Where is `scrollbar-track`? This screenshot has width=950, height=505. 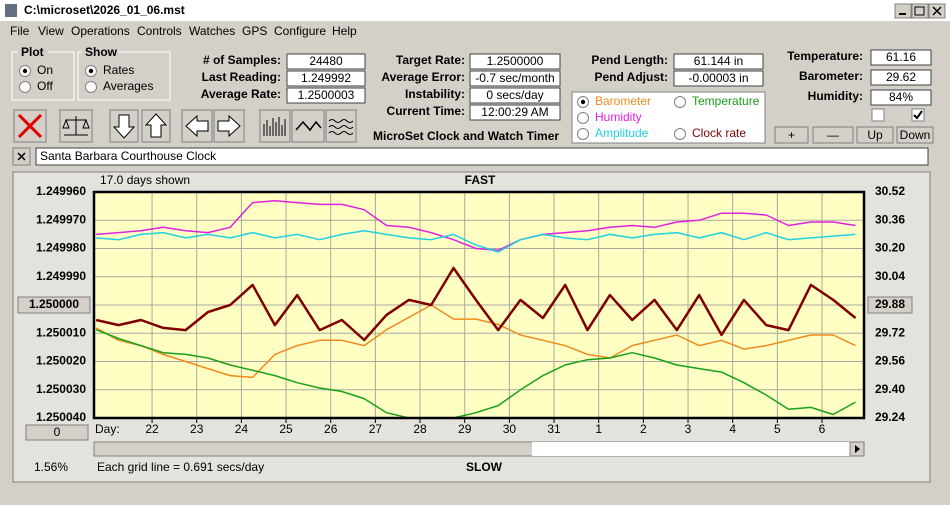 scrollbar-track is located at coordinates (691, 449).